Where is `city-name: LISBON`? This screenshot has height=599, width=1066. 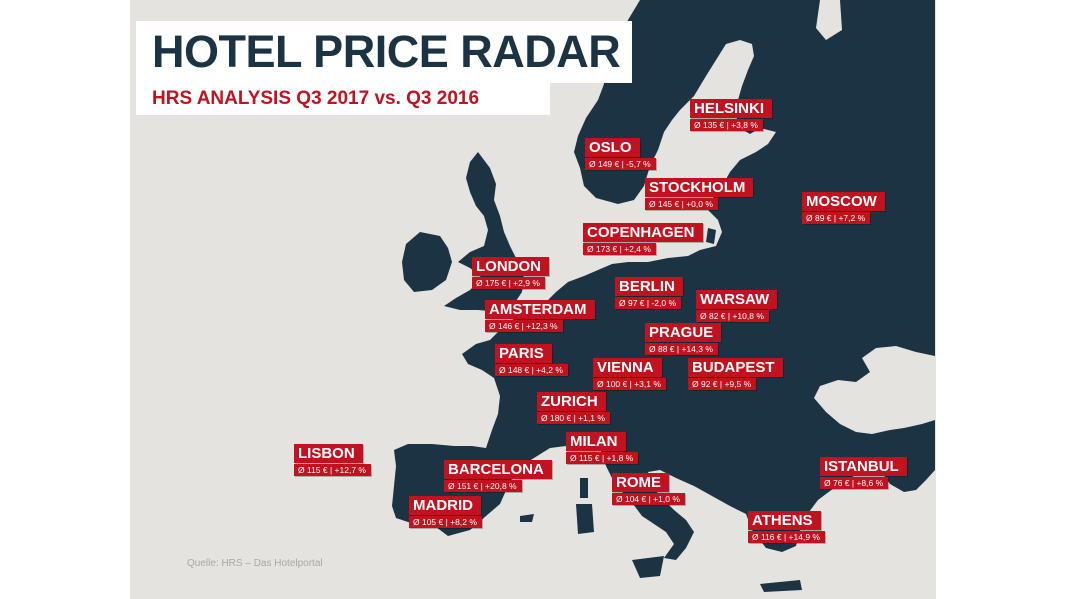
city-name: LISBON is located at coordinates (328, 453).